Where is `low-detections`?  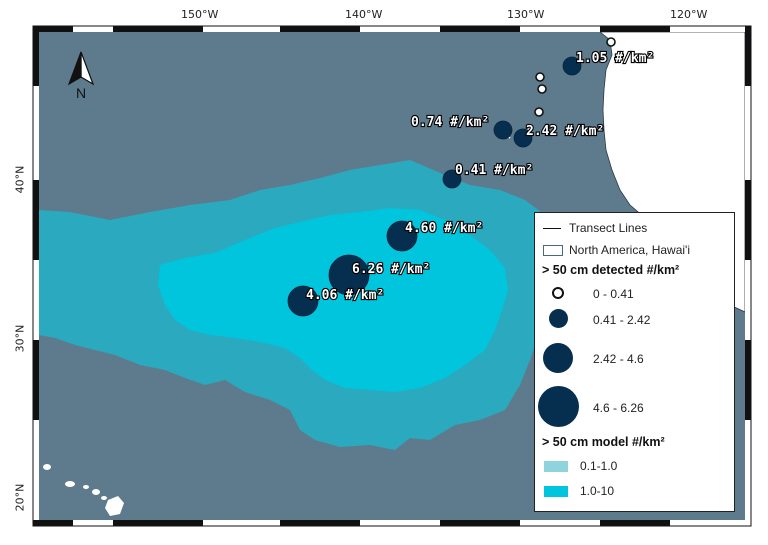
low-detections is located at coordinates (575, 77).